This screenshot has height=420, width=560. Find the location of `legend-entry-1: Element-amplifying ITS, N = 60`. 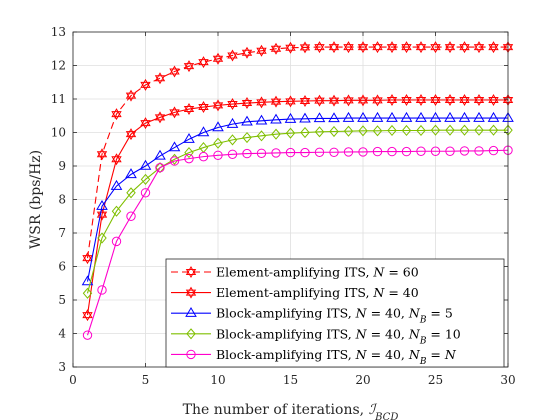

legend-entry-1: Element-amplifying ITS, N = 60 is located at coordinates (295, 272).